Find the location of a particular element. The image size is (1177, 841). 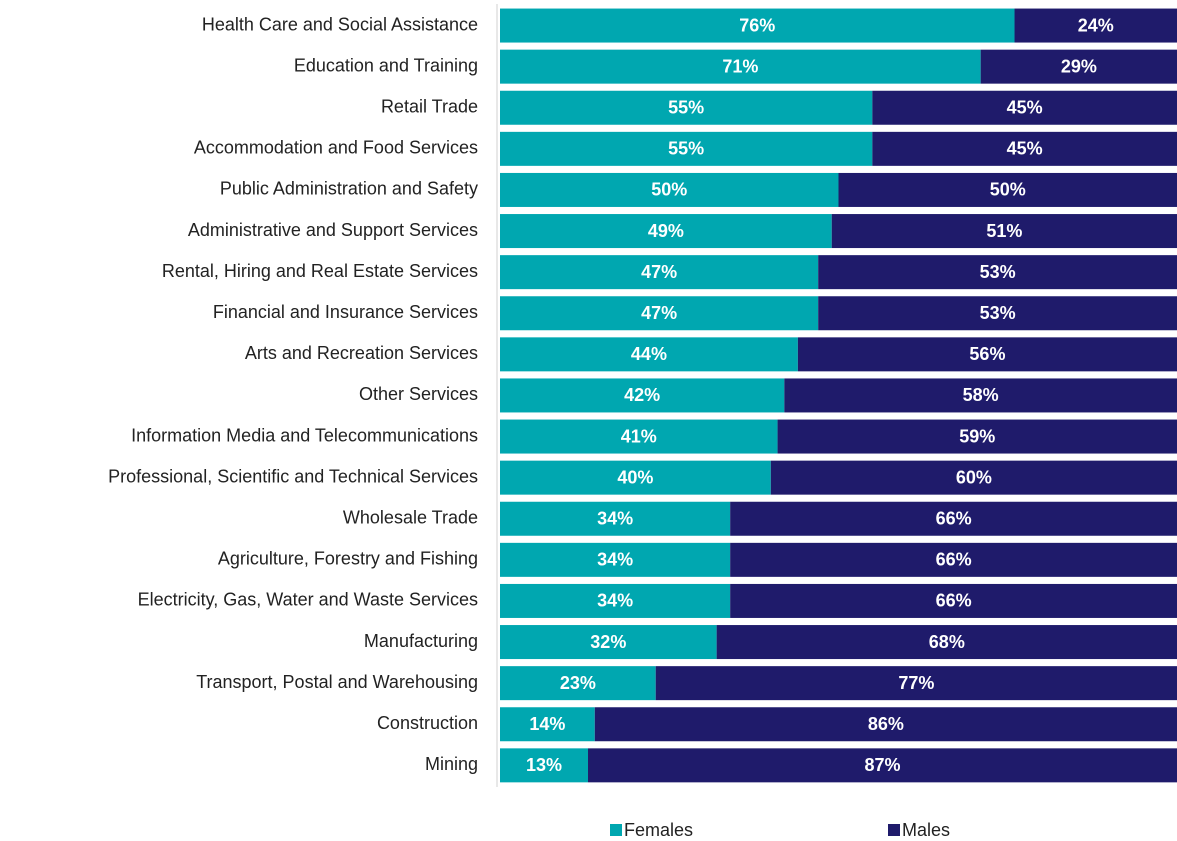

value-label: 14% is located at coordinates (547, 724).